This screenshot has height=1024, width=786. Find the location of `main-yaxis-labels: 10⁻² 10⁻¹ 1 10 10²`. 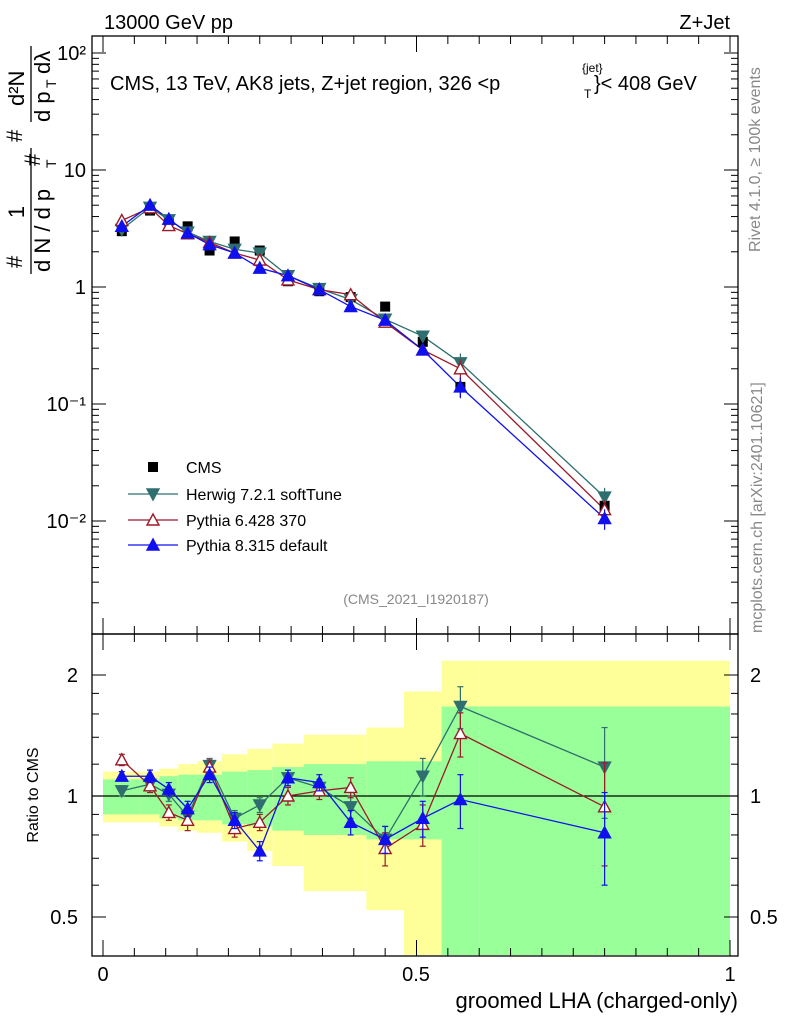

main-yaxis-labels: 10⁻² 10⁻¹ 1 10 10² is located at coordinates (67, 288).